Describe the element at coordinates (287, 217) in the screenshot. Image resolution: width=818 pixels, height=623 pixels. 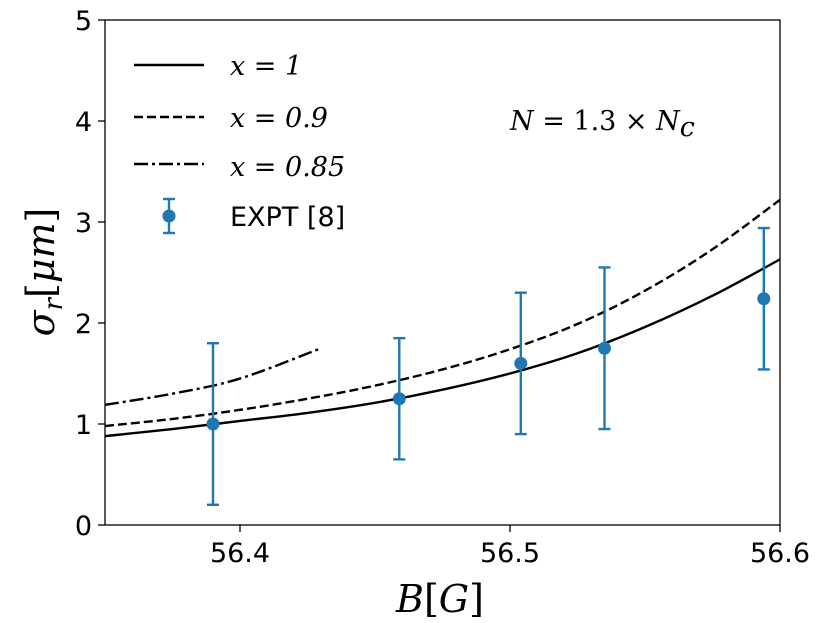
I see `legend-label-expt: EXPT [8]` at that location.